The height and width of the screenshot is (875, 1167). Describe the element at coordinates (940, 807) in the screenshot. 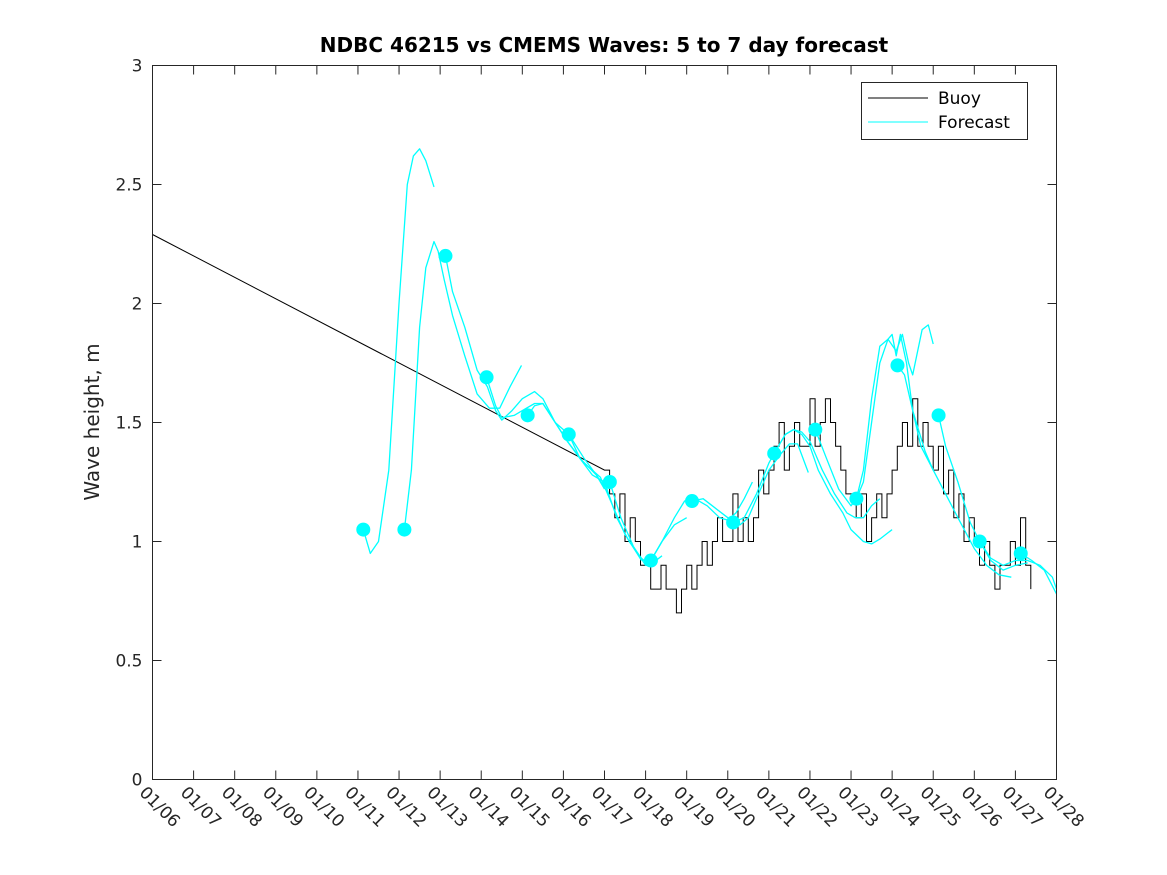

I see `x-tick-label: 01/25` at that location.